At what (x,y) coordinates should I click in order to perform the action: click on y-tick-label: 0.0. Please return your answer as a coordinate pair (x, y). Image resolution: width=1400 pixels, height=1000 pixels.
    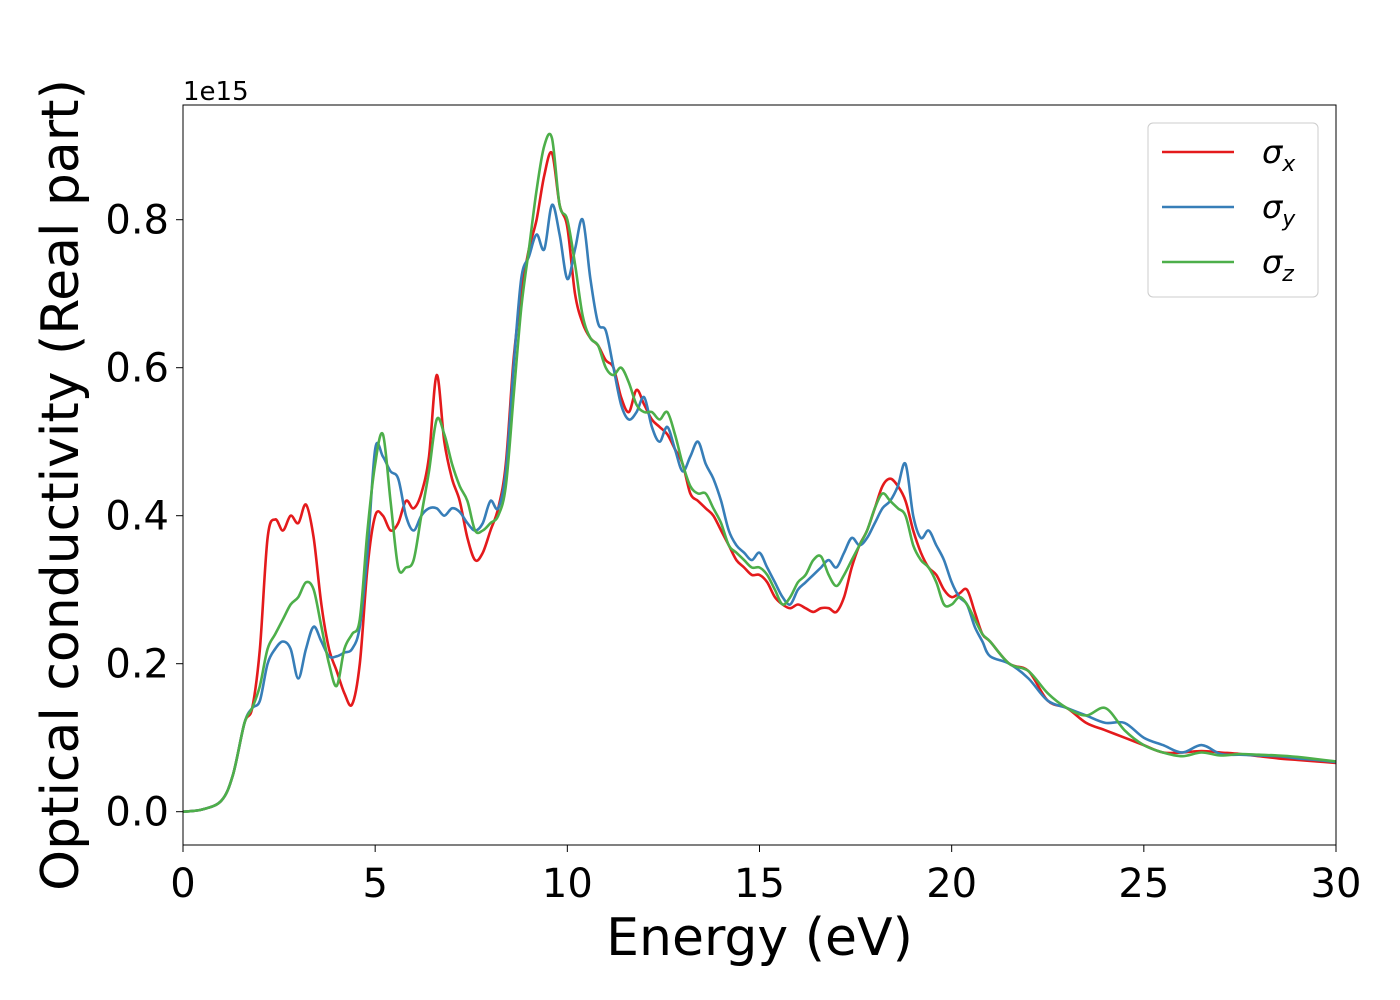
    Looking at the image, I should click on (137, 813).